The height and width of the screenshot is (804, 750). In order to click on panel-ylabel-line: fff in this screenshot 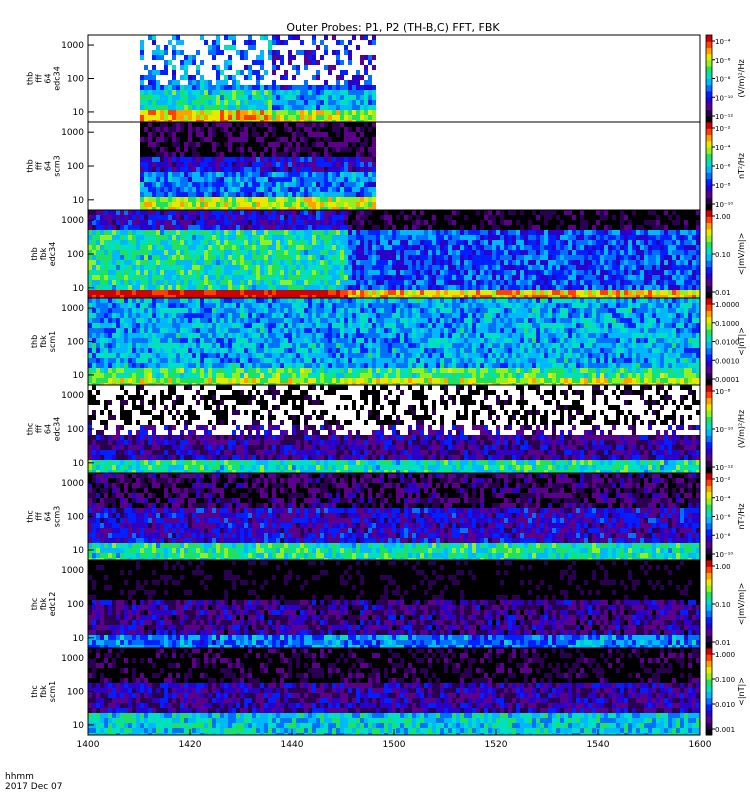, I will do `click(39, 166)`.